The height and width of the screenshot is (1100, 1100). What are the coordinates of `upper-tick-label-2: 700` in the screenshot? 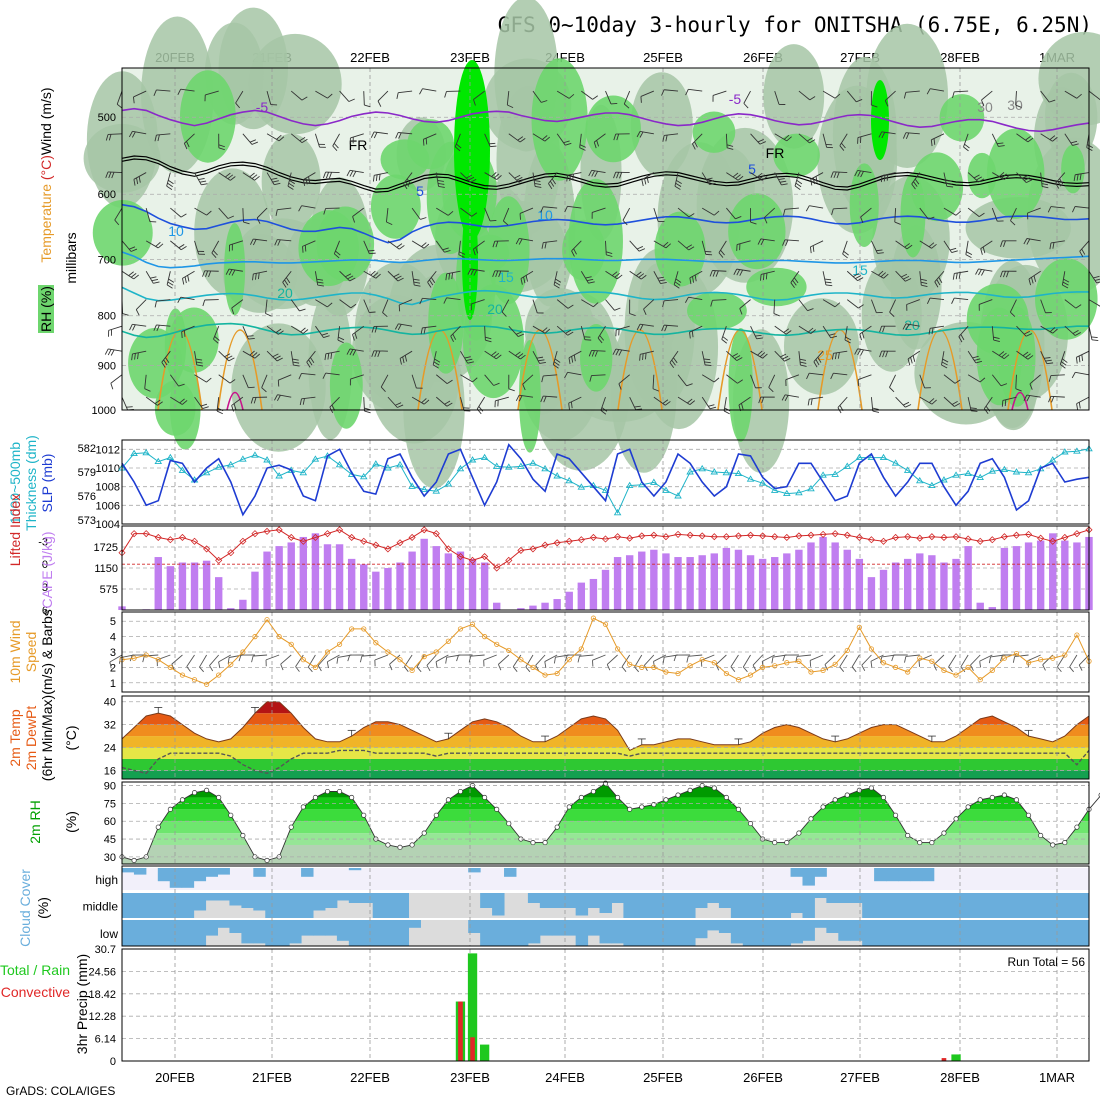 It's located at (107, 260).